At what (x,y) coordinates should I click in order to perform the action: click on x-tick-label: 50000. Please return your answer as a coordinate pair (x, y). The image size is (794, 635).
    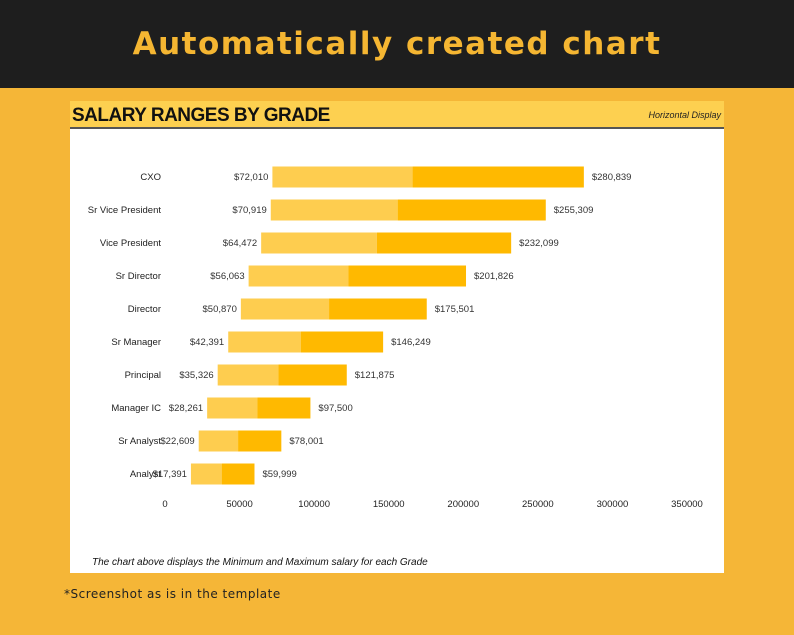
    Looking at the image, I should click on (239, 504).